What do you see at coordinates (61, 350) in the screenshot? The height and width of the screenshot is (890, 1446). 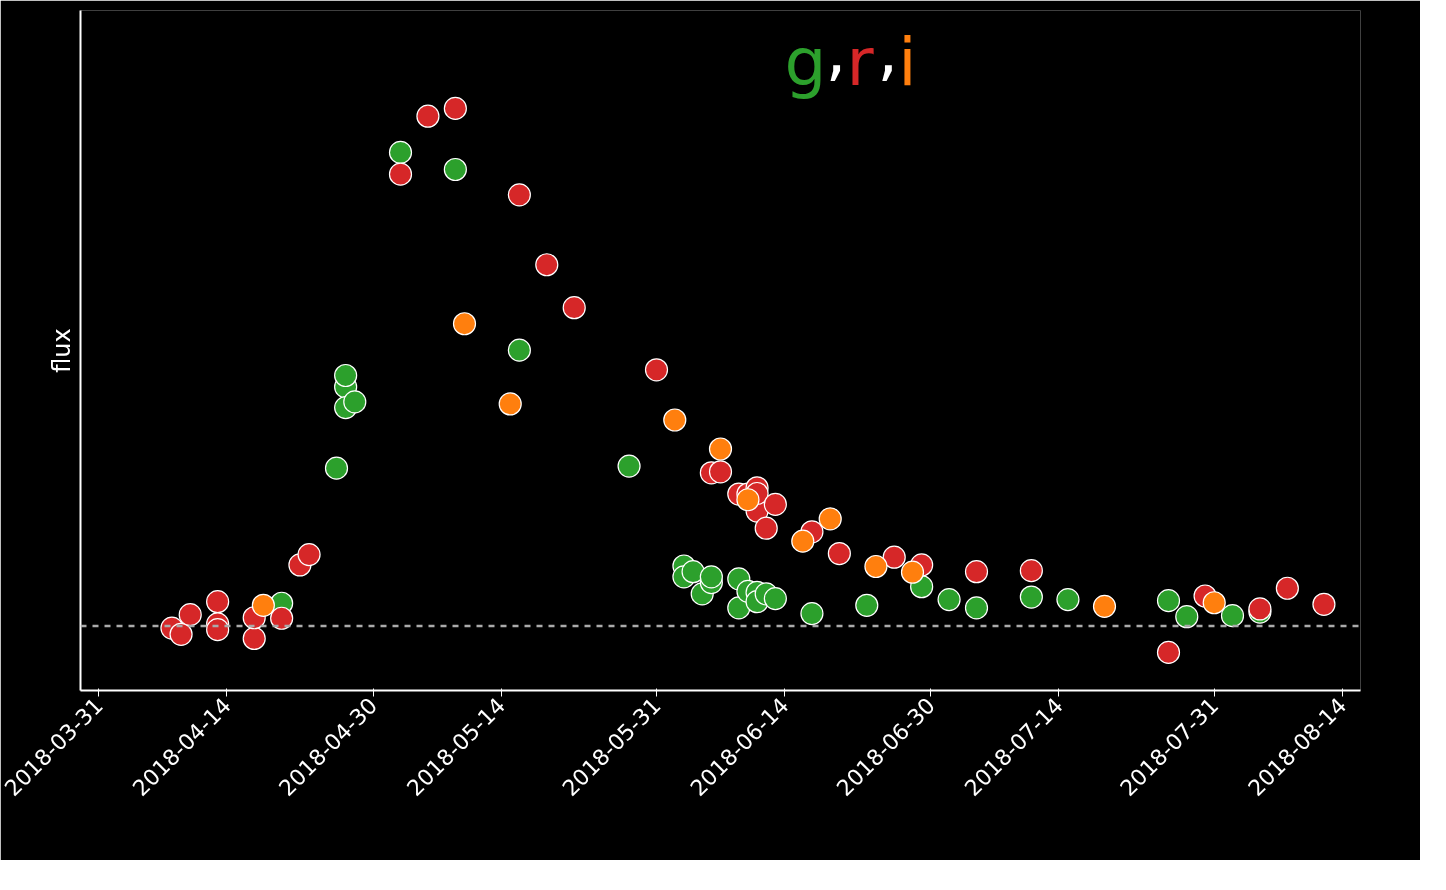 I see `y-axis-title: flux` at bounding box center [61, 350].